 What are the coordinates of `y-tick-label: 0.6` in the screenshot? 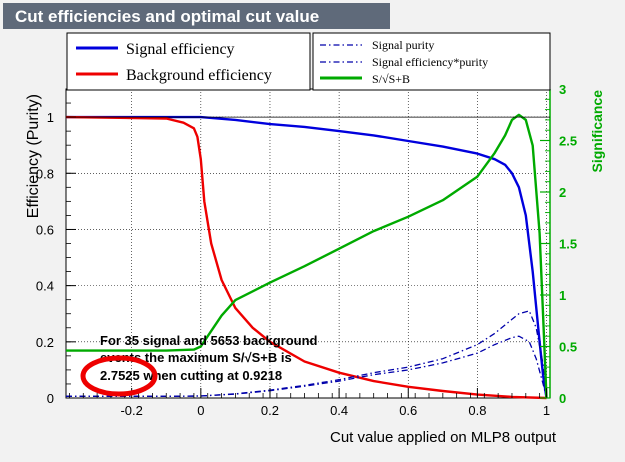 It's located at (45, 229).